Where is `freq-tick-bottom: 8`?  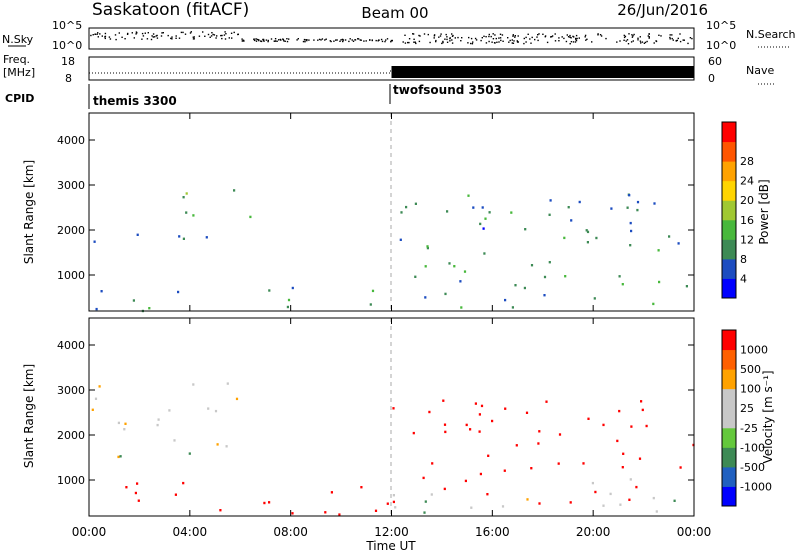 freq-tick-bottom: 8 is located at coordinates (68, 78).